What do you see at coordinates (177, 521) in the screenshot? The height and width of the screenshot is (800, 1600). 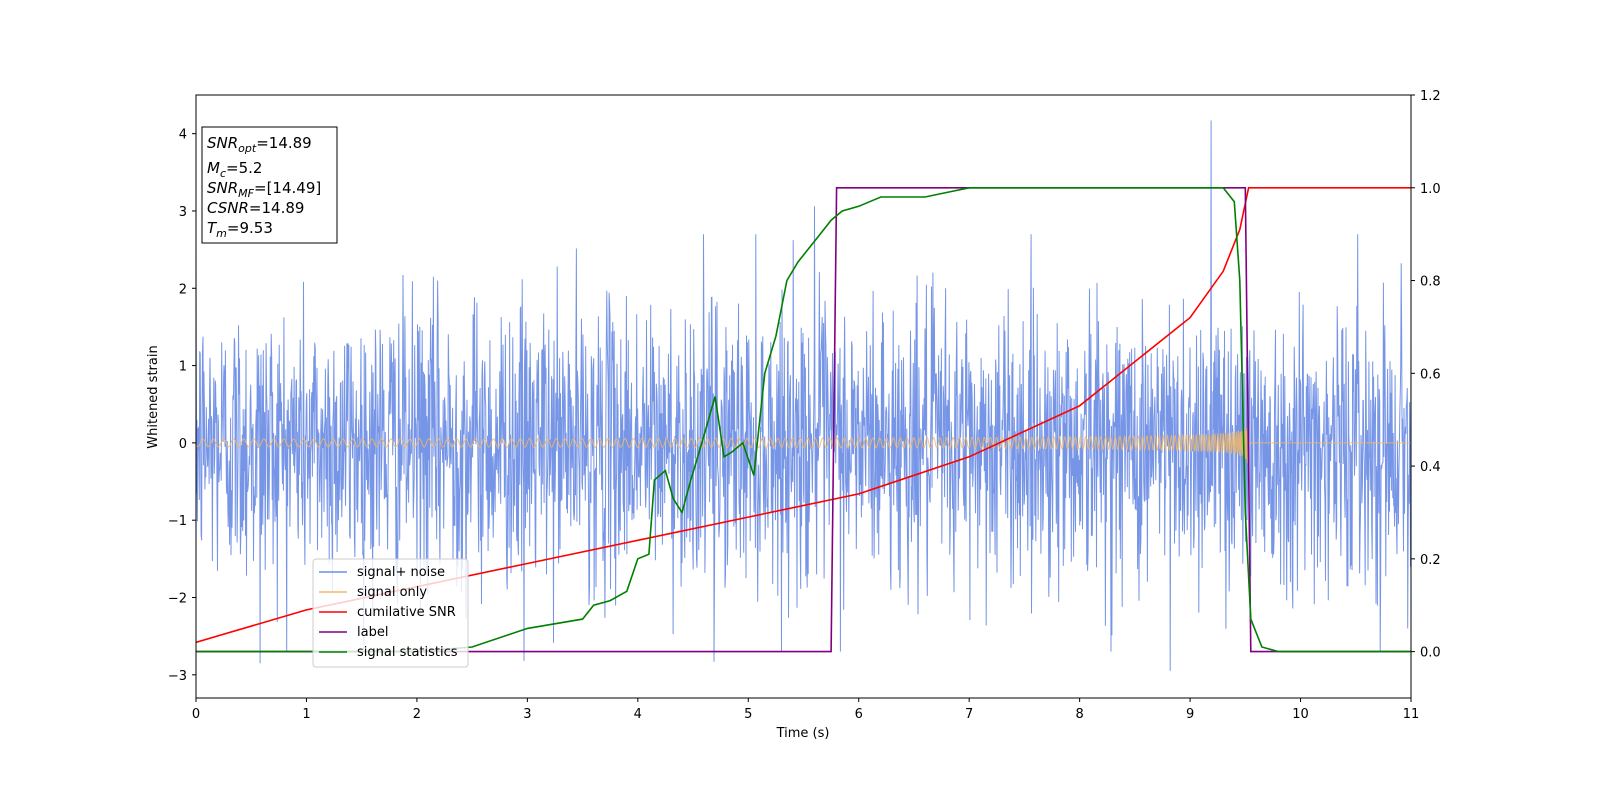 I see `y-tick-label: −1` at bounding box center [177, 521].